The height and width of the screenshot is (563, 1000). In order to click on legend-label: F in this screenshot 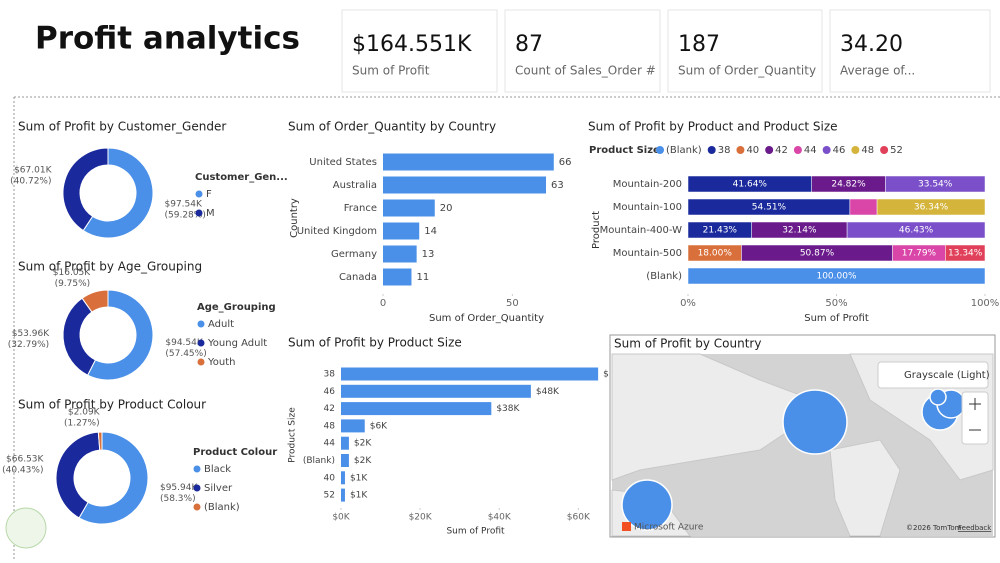, I will do `click(209, 194)`.